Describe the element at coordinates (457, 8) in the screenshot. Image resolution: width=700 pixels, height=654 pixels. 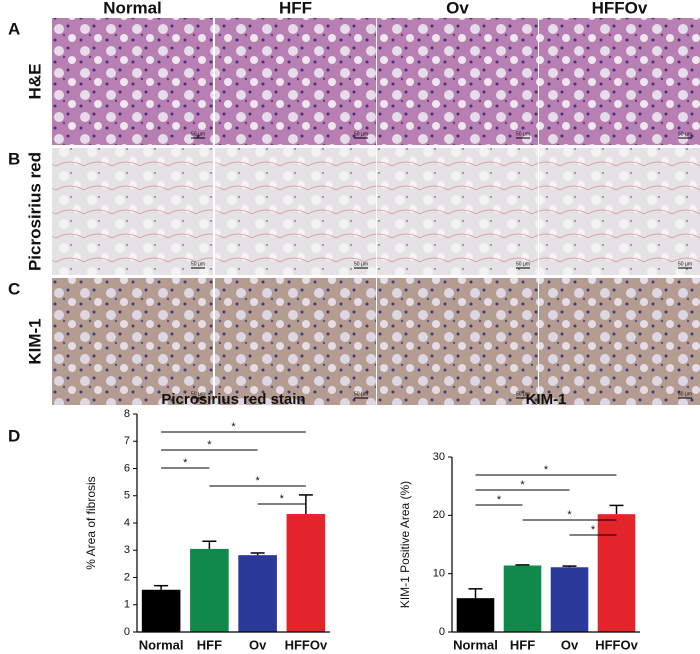
I see `column-header: Ov` at that location.